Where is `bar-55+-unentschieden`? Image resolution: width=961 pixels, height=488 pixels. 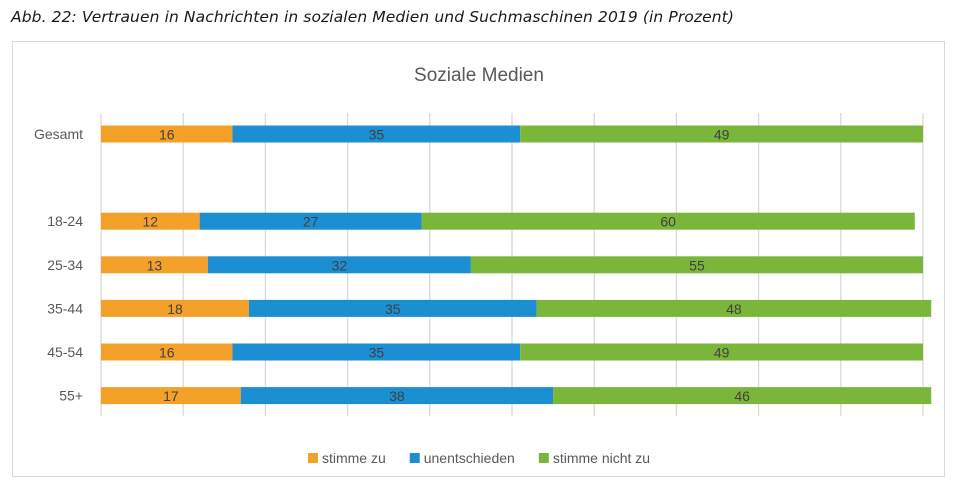
bar-55+-unentschieden is located at coordinates (397, 396).